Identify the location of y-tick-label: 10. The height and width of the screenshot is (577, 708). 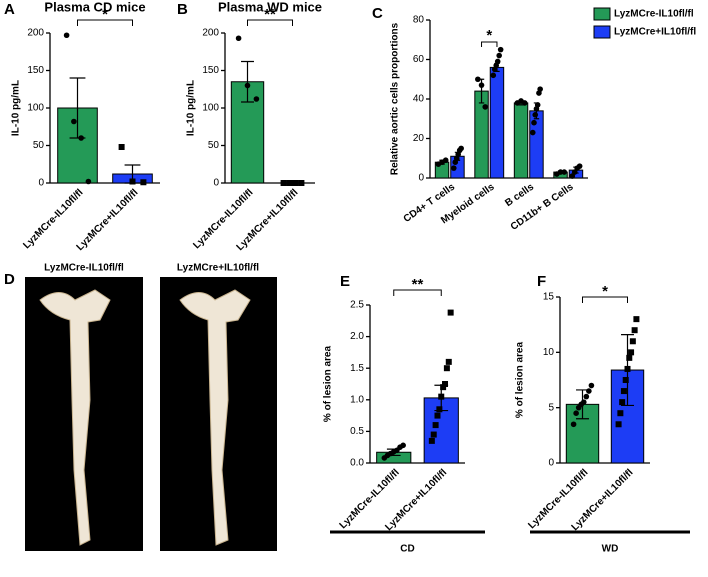
(549, 352).